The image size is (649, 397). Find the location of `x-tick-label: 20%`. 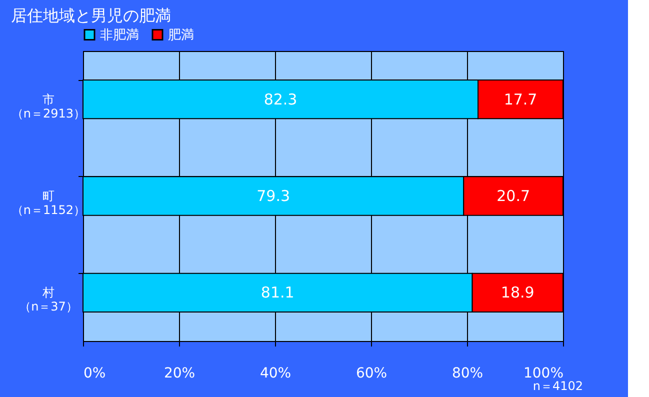

x-tick-label: 20% is located at coordinates (180, 374).